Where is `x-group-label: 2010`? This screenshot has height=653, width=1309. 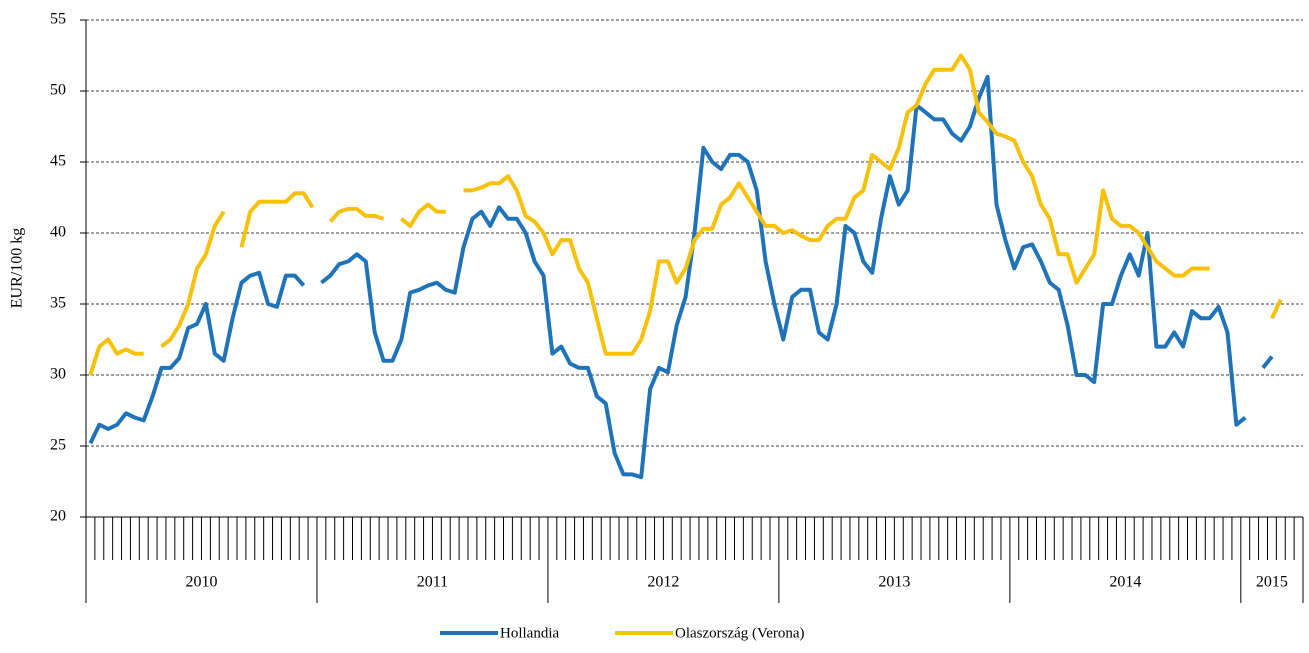 x-group-label: 2010 is located at coordinates (201, 582).